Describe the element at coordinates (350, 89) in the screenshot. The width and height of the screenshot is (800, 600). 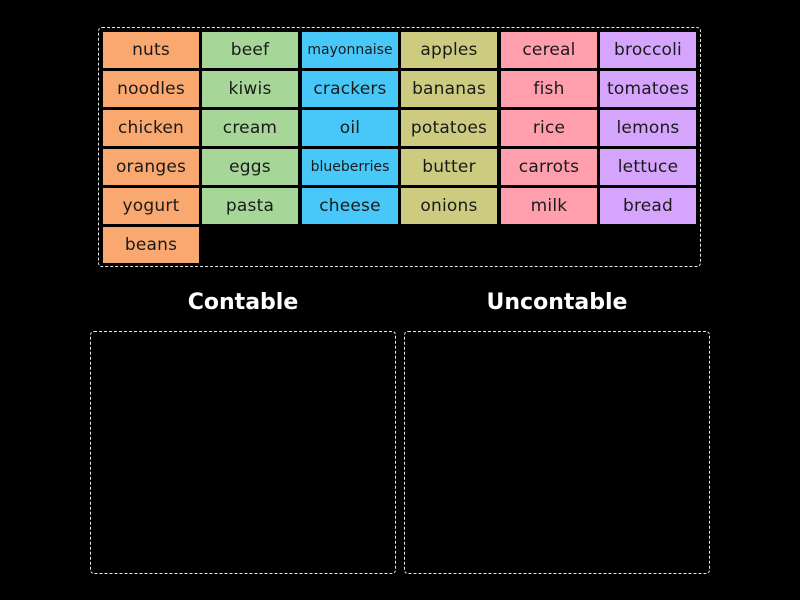
I see `word-tile-crackers: crackers` at that location.